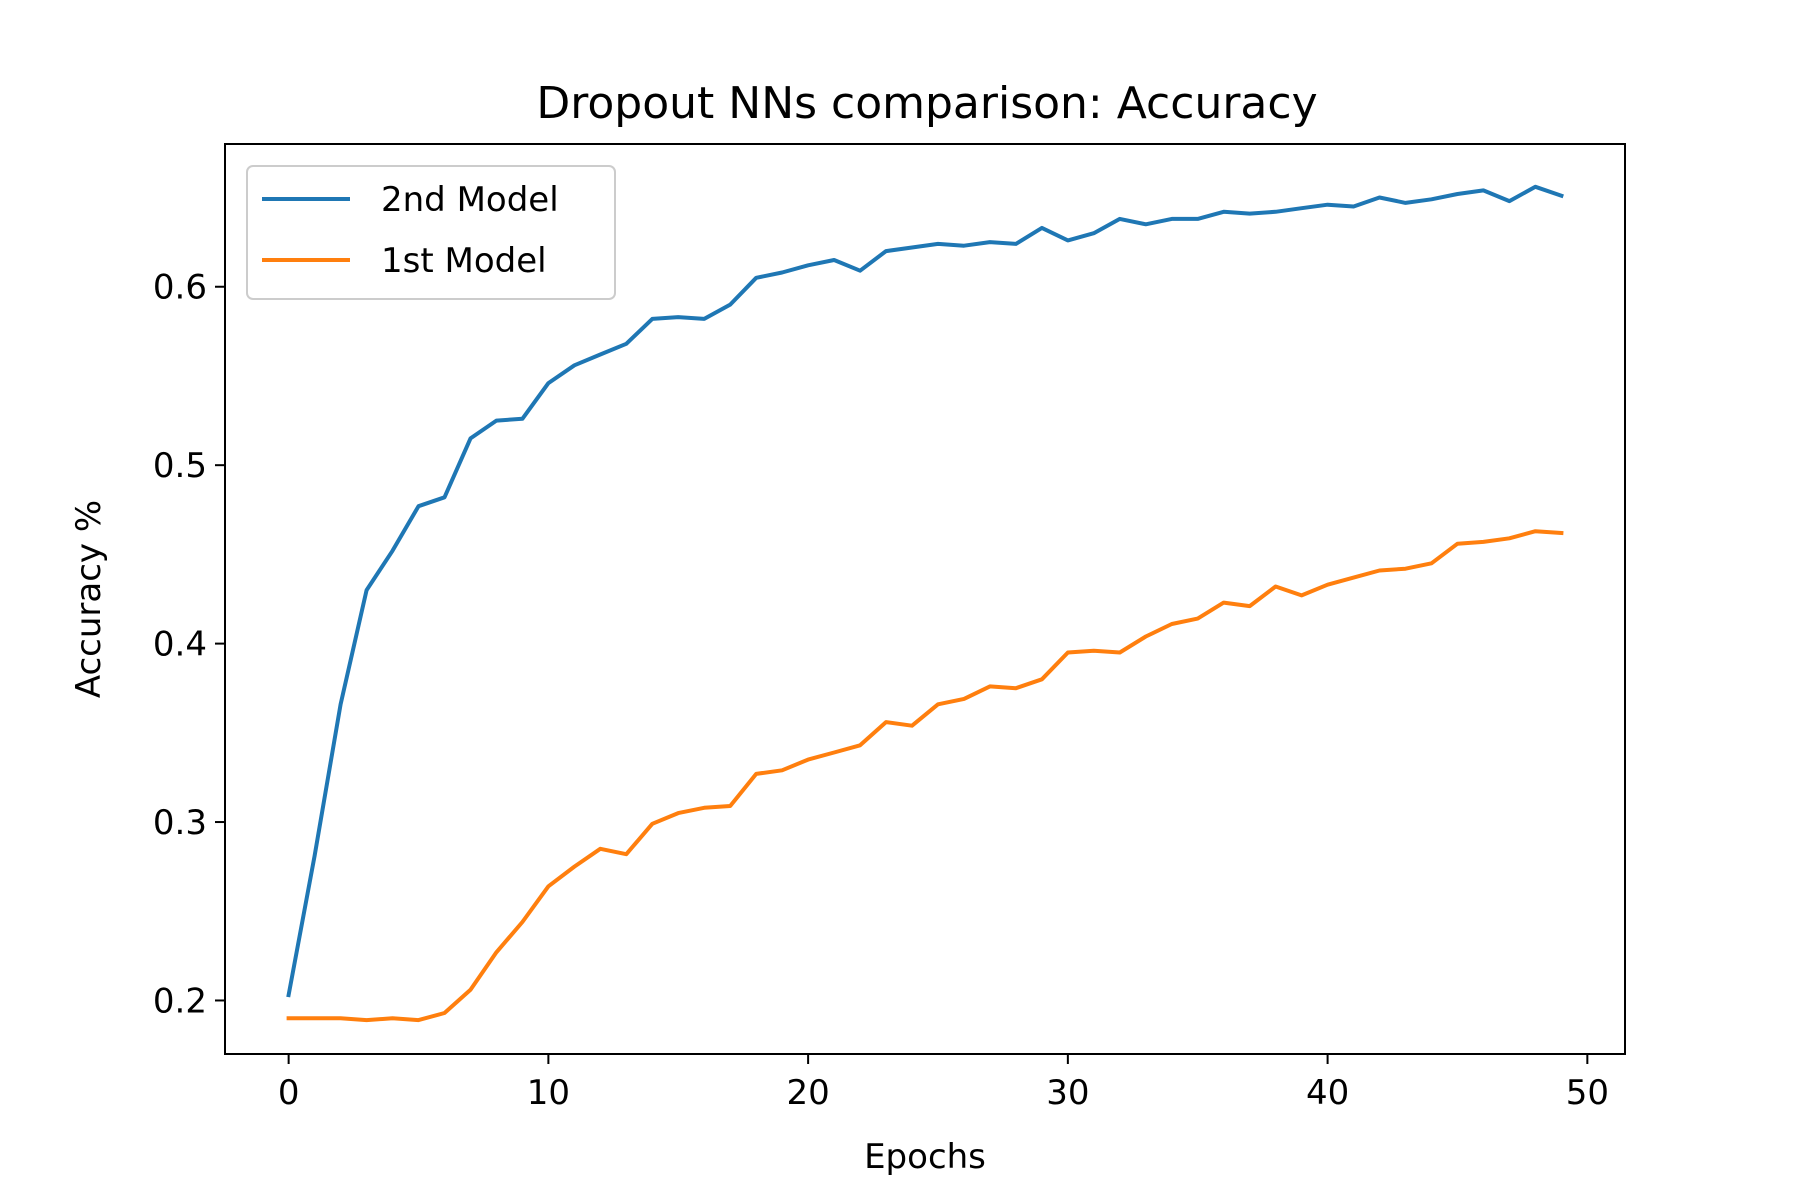  Describe the element at coordinates (180, 466) in the screenshot. I see `y-tick-label-0.5: 0.5` at that location.